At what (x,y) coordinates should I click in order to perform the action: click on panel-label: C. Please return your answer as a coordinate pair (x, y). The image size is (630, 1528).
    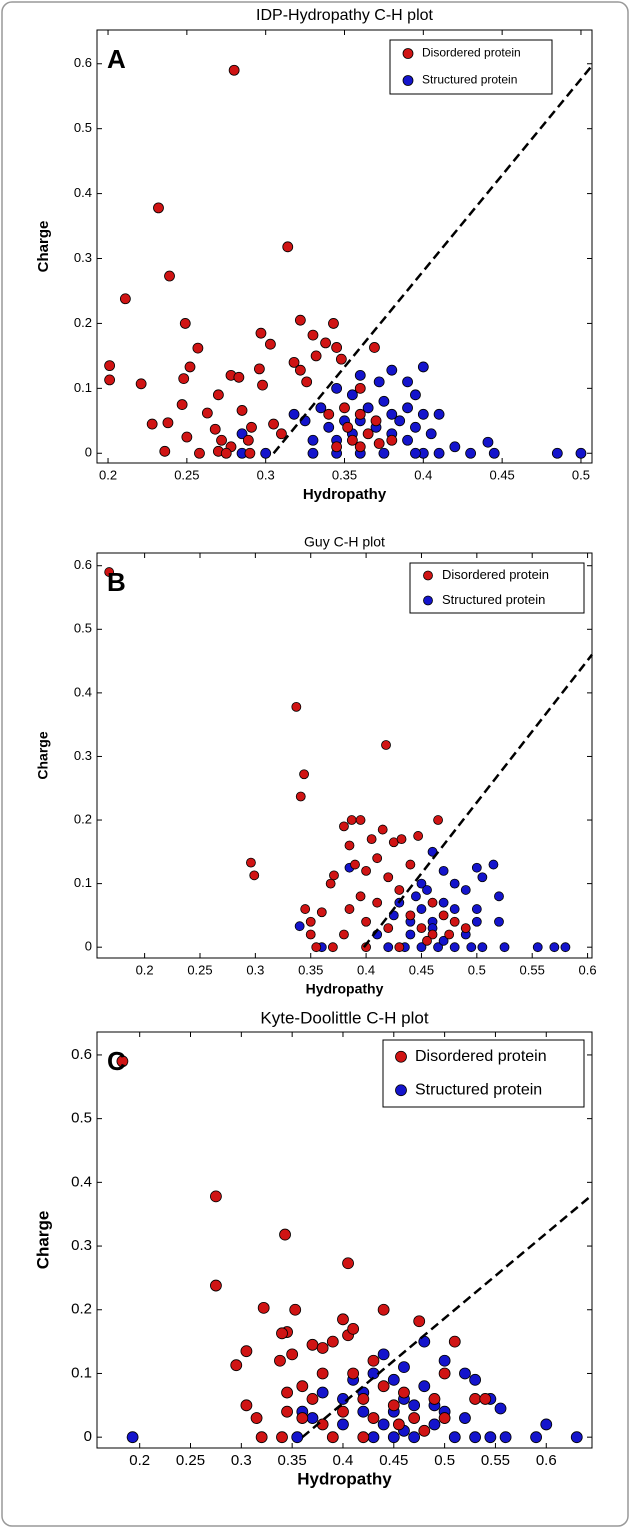
    Looking at the image, I should click on (116, 1061).